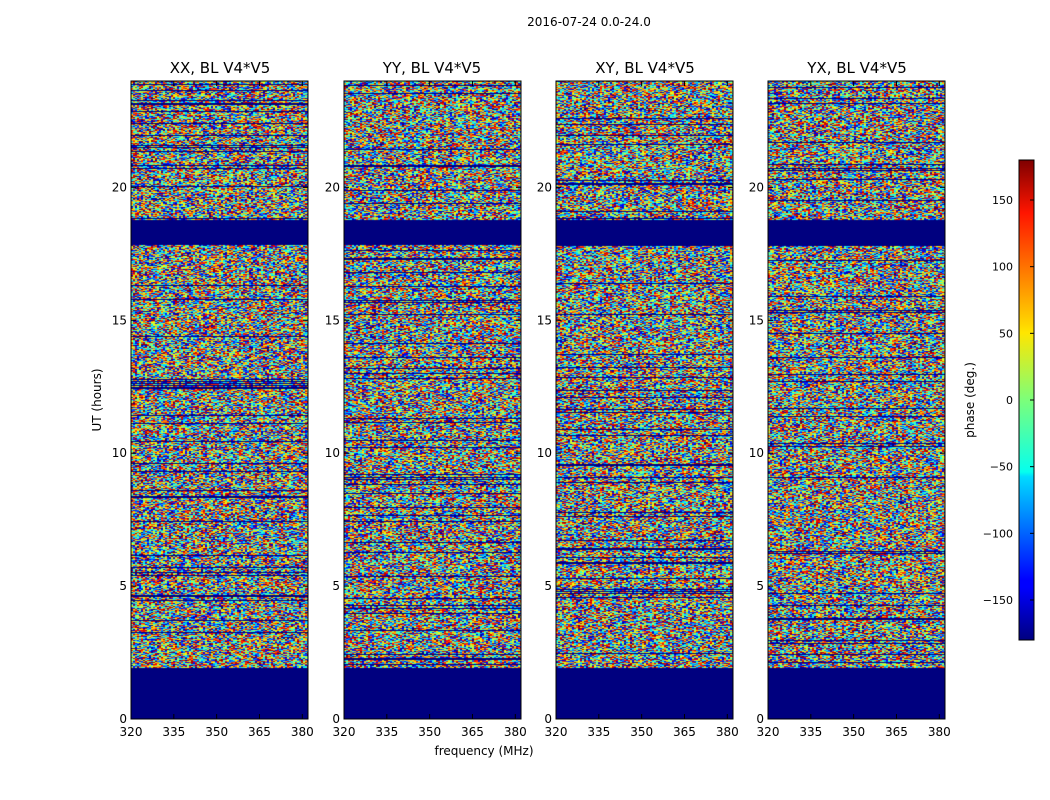 The width and height of the screenshot is (1050, 800). I want to click on panel-title-xx: XX, BL V4*V5, so click(220, 68).